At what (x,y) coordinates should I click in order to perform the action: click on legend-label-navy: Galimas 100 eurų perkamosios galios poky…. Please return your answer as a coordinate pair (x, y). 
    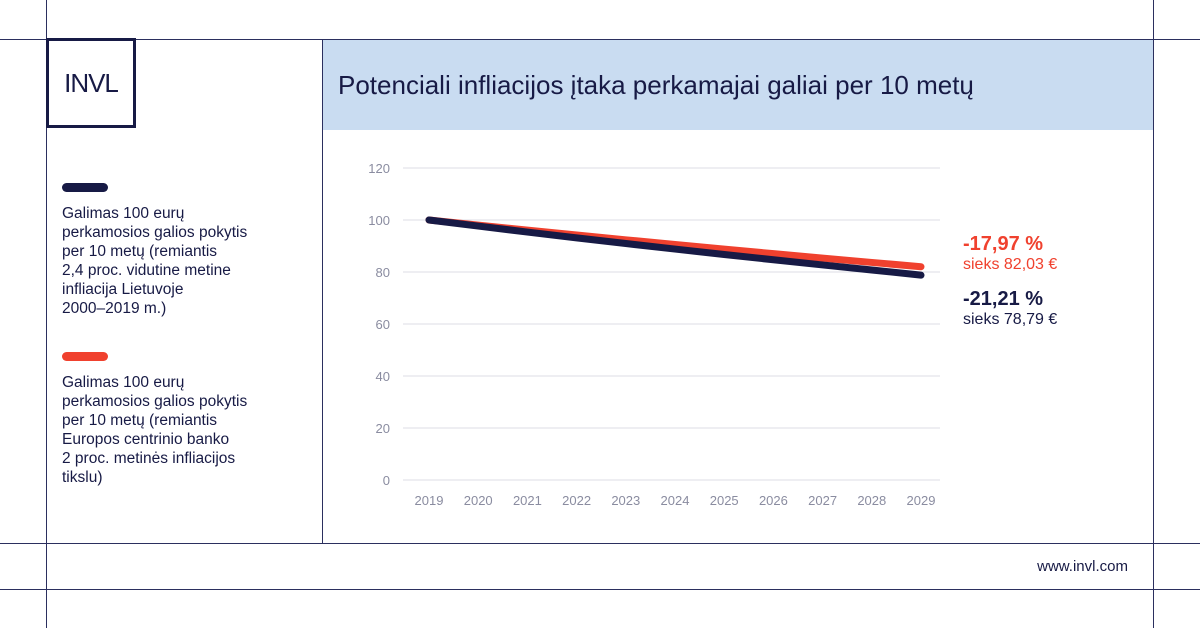
    Looking at the image, I should click on (155, 261).